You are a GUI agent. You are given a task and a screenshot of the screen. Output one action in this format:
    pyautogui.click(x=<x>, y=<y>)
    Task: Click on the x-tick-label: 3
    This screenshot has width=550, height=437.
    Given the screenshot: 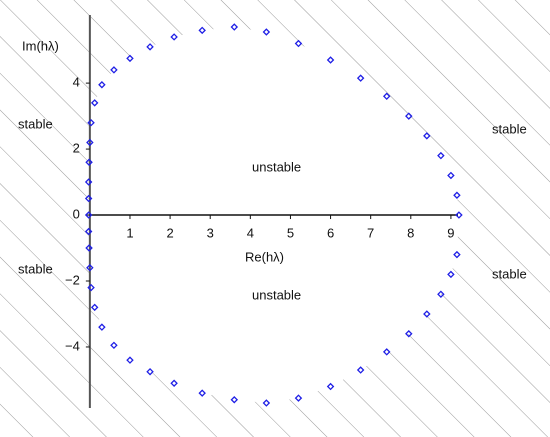 What is the action you would take?
    pyautogui.click(x=210, y=232)
    